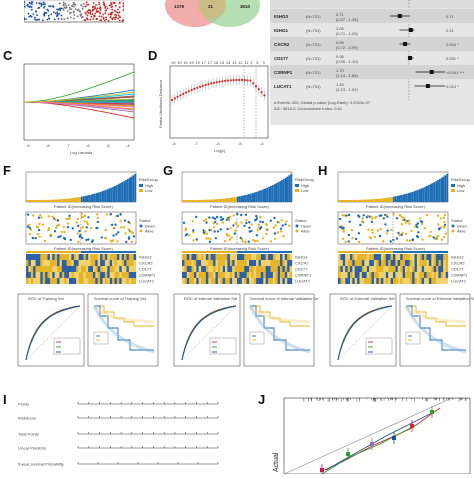  Describe the element at coordinates (222, 62) in the screenshot. I see `lasso-d-top-tick: 15` at that location.